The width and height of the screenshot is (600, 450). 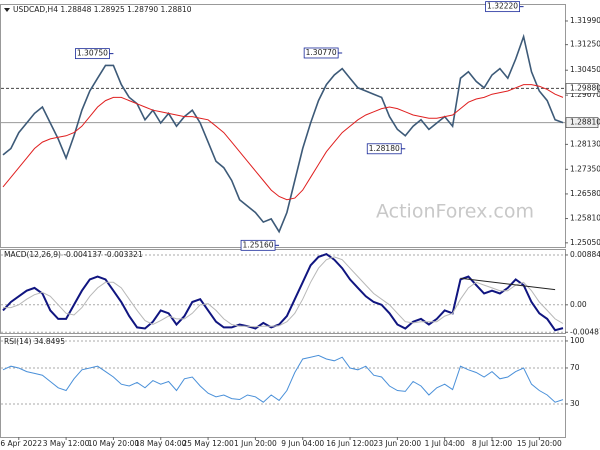 What do you see at coordinates (585, 242) in the screenshot?
I see `y-tick-label: 1.25050` at bounding box center [585, 242].